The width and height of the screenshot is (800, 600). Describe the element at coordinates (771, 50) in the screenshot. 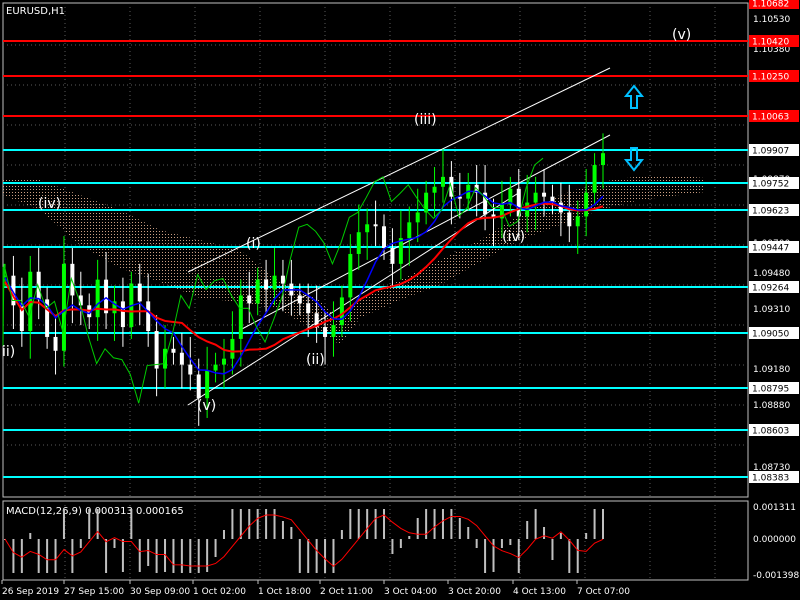

I see `price-axis-tick-label: 1.10380` at that location.